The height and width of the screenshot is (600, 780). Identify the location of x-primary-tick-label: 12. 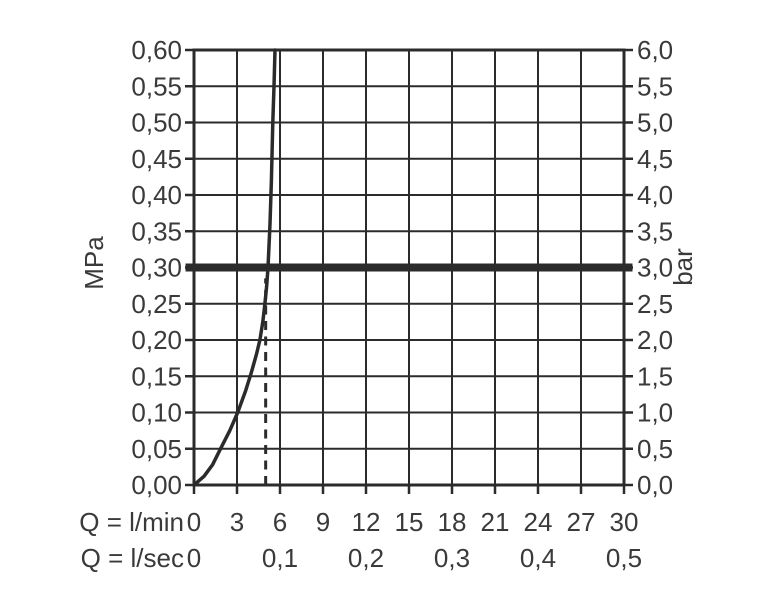
(366, 522).